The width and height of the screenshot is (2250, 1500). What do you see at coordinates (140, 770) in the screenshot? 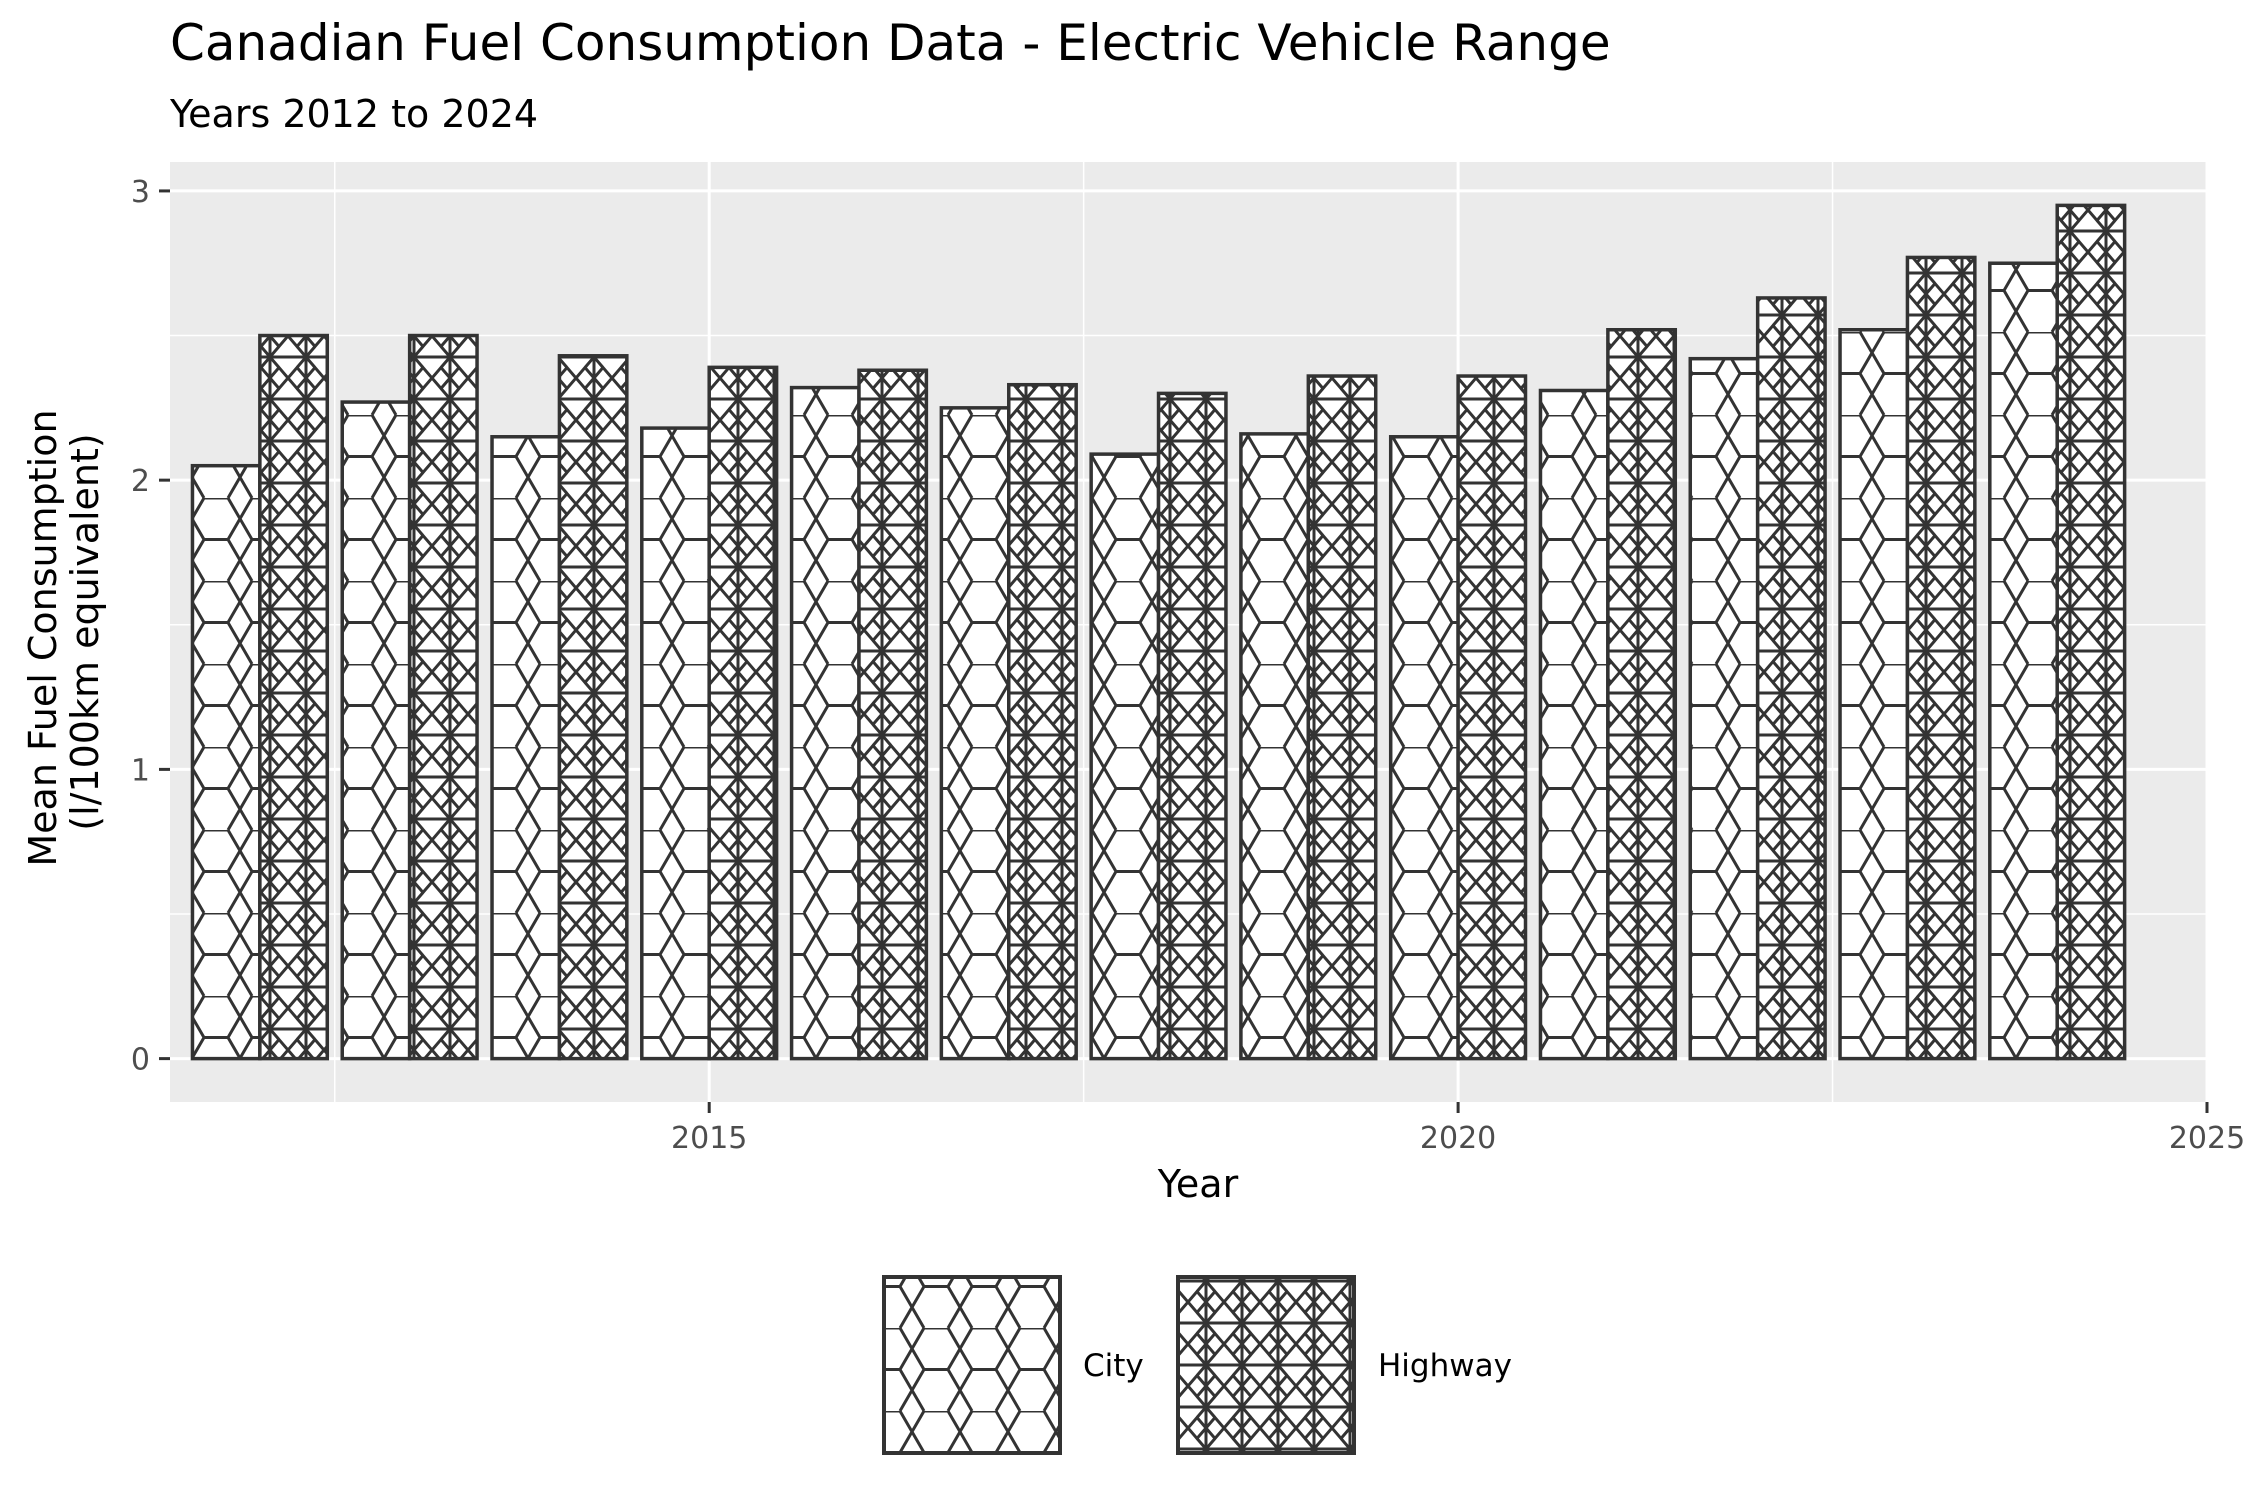
I see `y-tick-label: 1` at bounding box center [140, 770].